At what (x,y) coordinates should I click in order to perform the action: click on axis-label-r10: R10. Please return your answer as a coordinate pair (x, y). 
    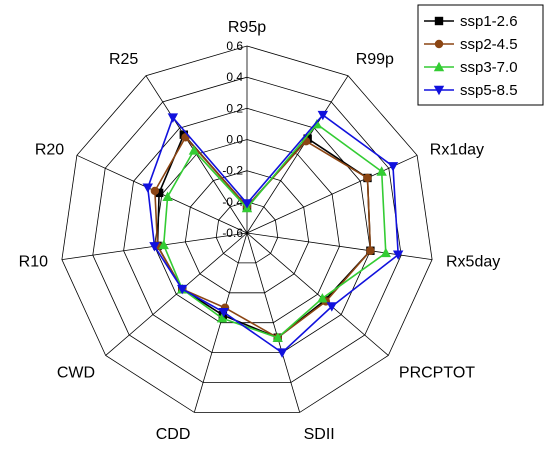
    Looking at the image, I should click on (33, 262).